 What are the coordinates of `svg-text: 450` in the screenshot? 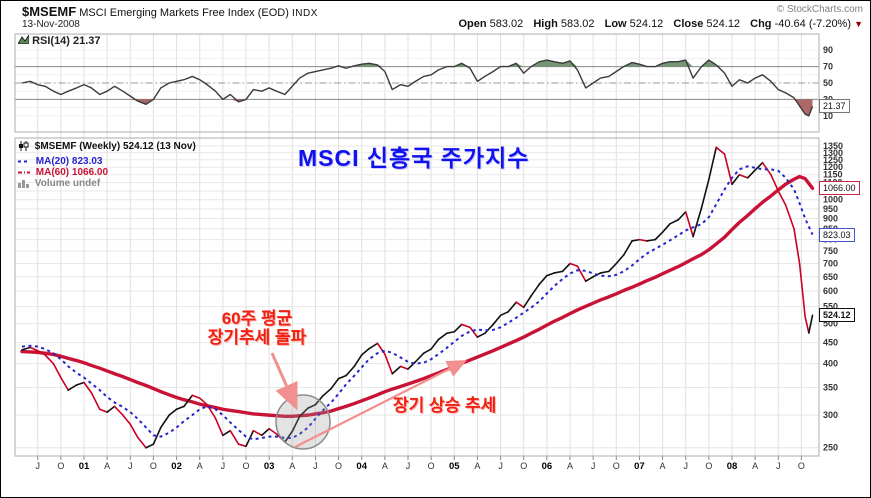 It's located at (830, 343).